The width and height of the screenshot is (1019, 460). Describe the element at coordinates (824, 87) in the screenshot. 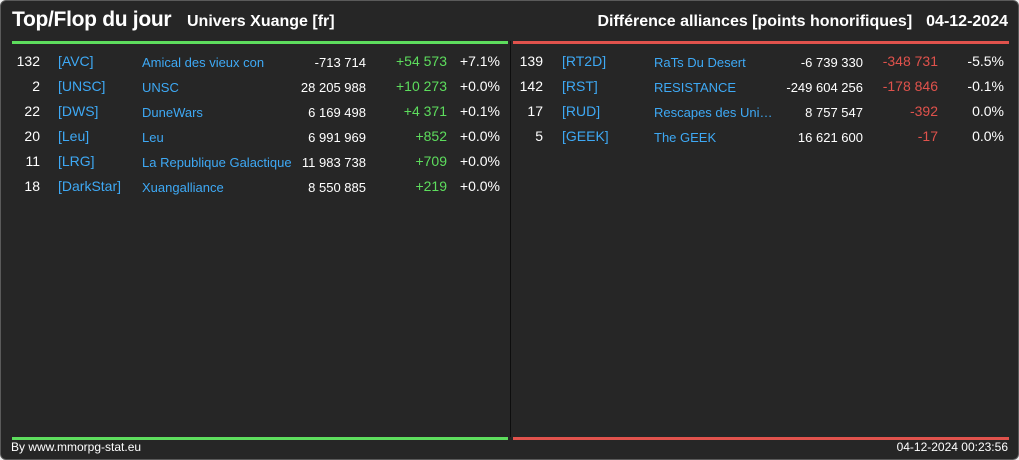

I see `points-cell: -249 604 256` at that location.